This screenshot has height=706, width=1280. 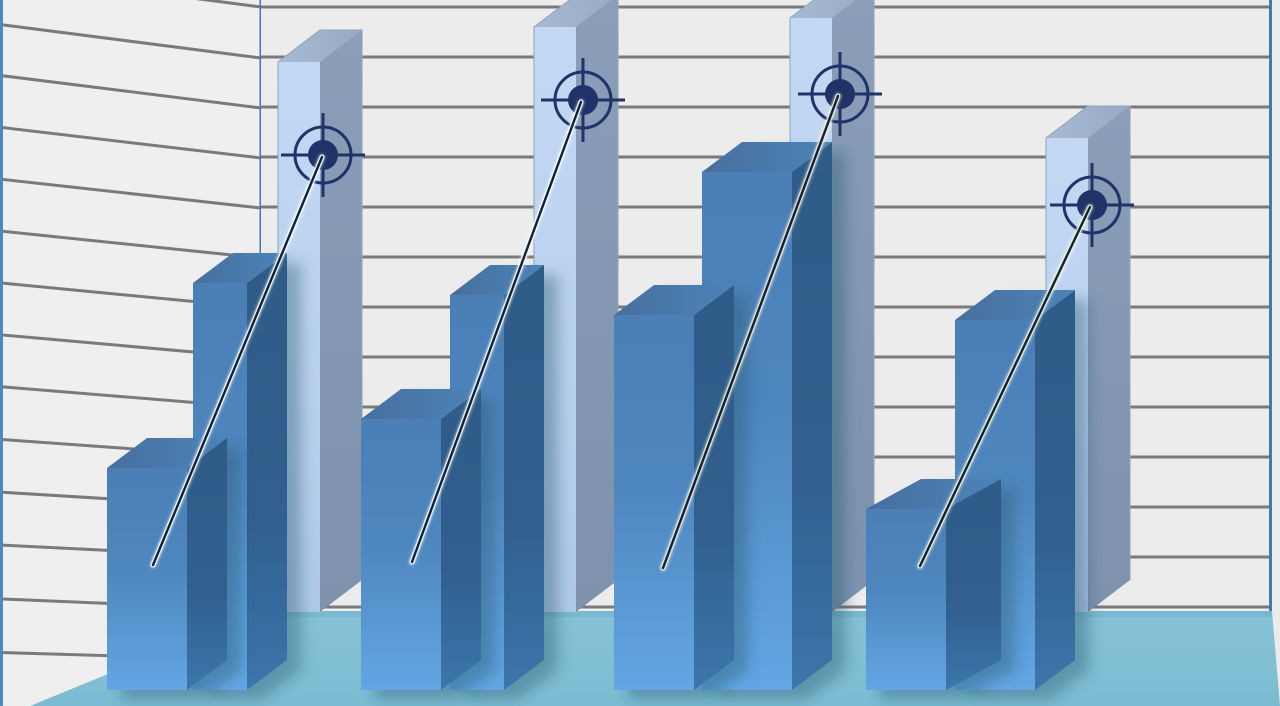 What do you see at coordinates (167, 564) in the screenshot?
I see `front-bar-1a` at bounding box center [167, 564].